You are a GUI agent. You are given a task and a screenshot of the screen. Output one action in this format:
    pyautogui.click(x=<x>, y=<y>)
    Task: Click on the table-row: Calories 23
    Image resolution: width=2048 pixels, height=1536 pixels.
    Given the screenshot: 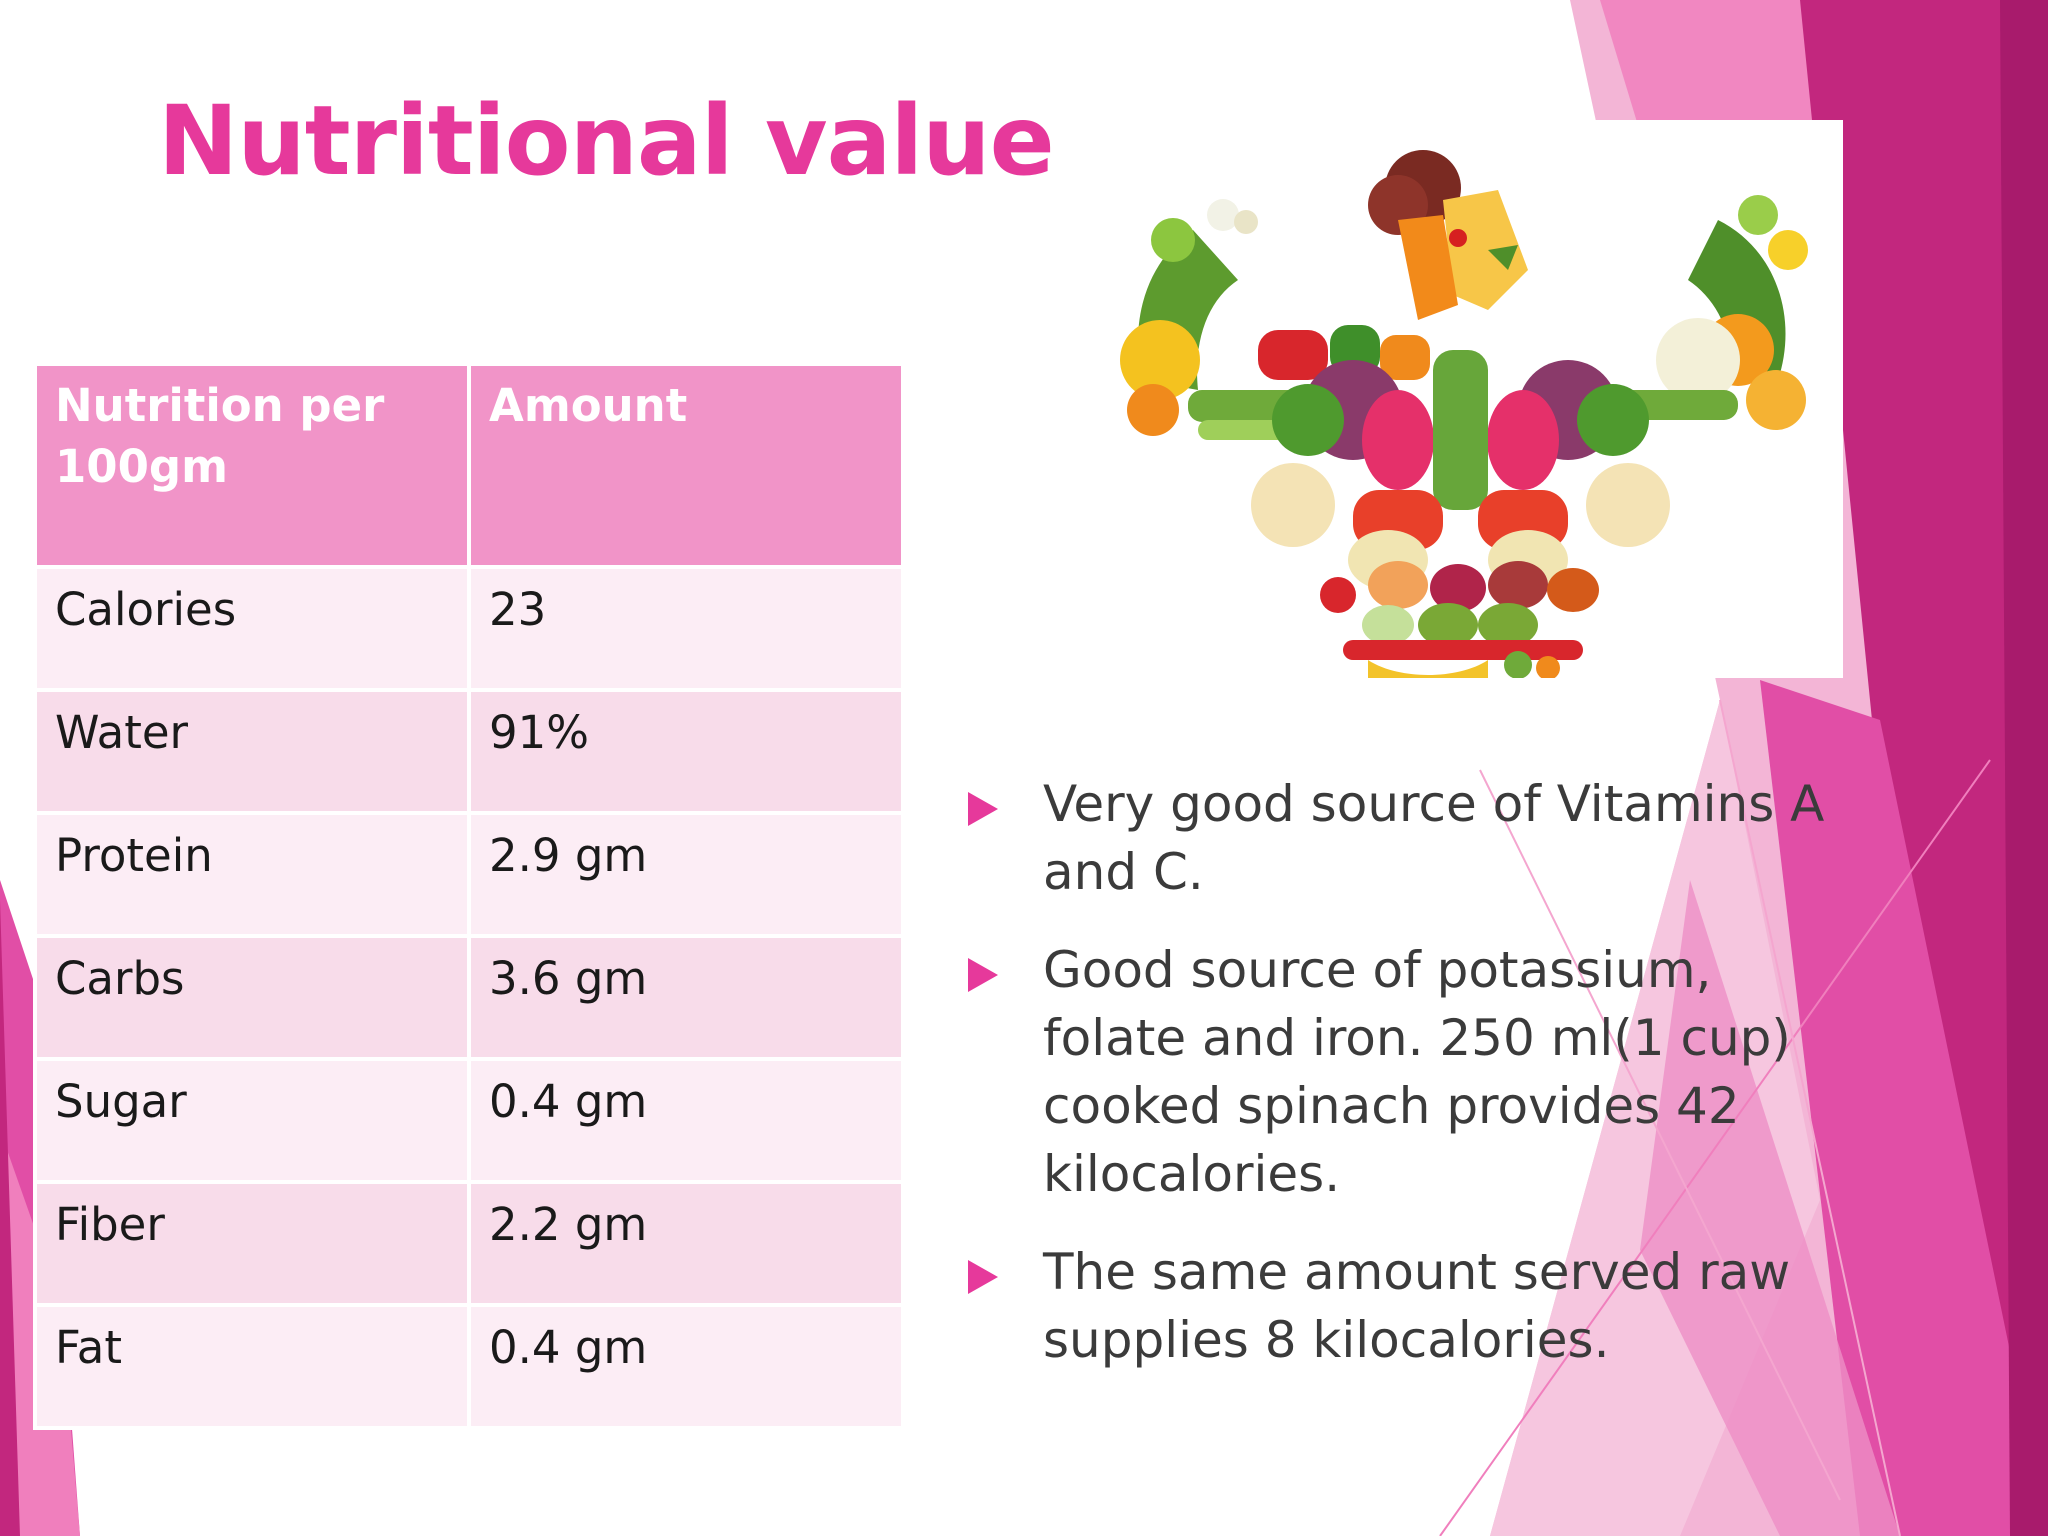 What is the action you would take?
    pyautogui.click(x=469, y=628)
    